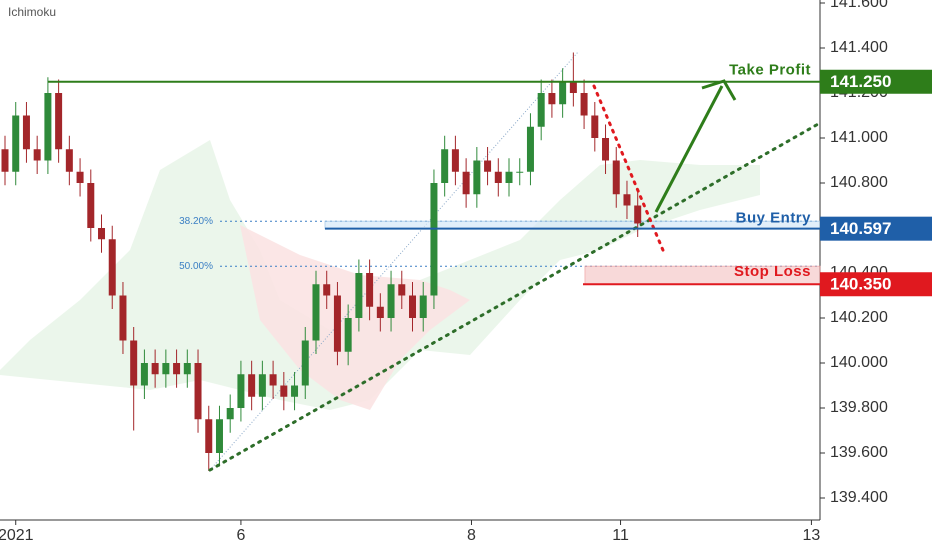 This screenshot has height=550, width=932. I want to click on y-tick-label: 139.800, so click(859, 407).